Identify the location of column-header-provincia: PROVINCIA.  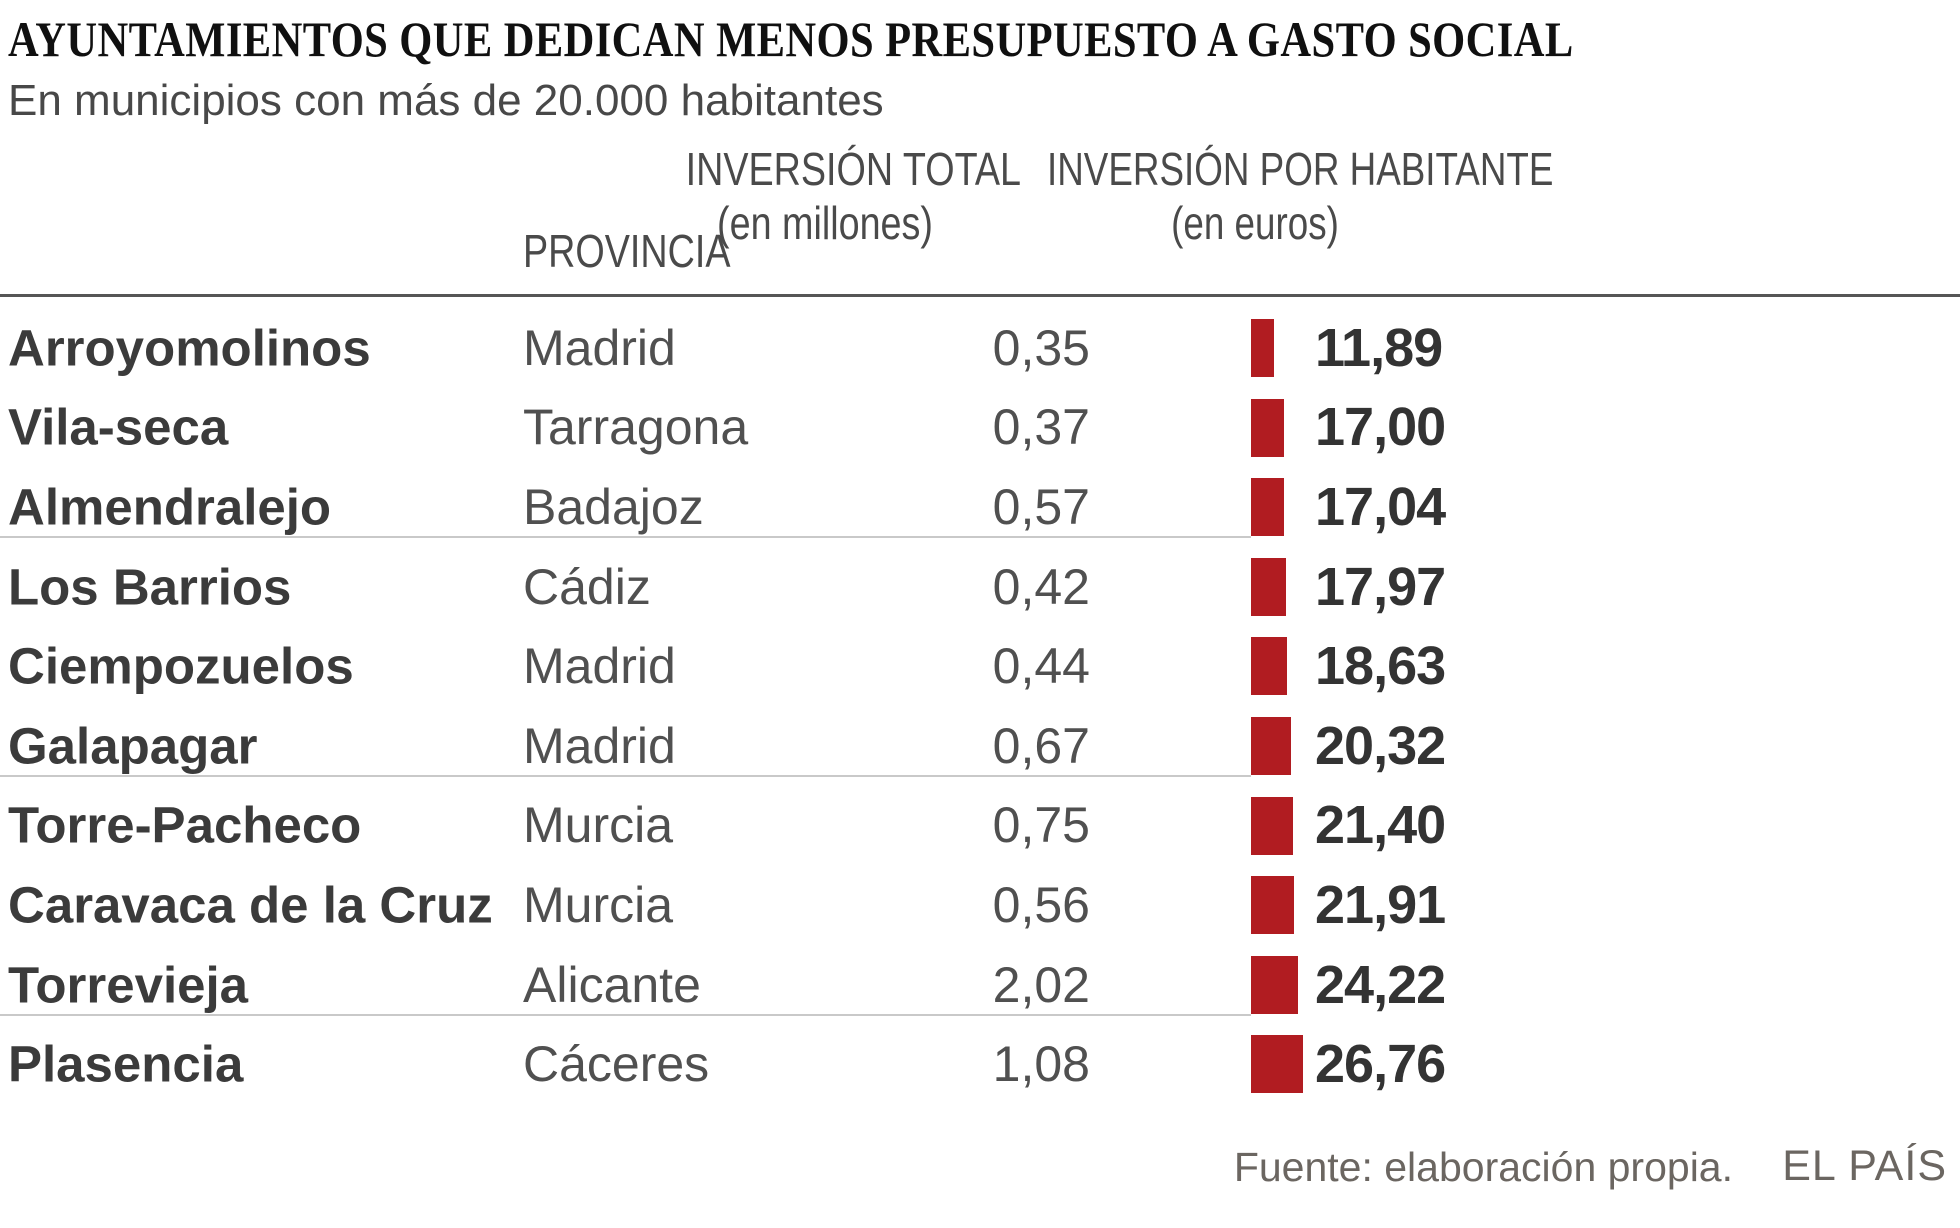
(627, 251).